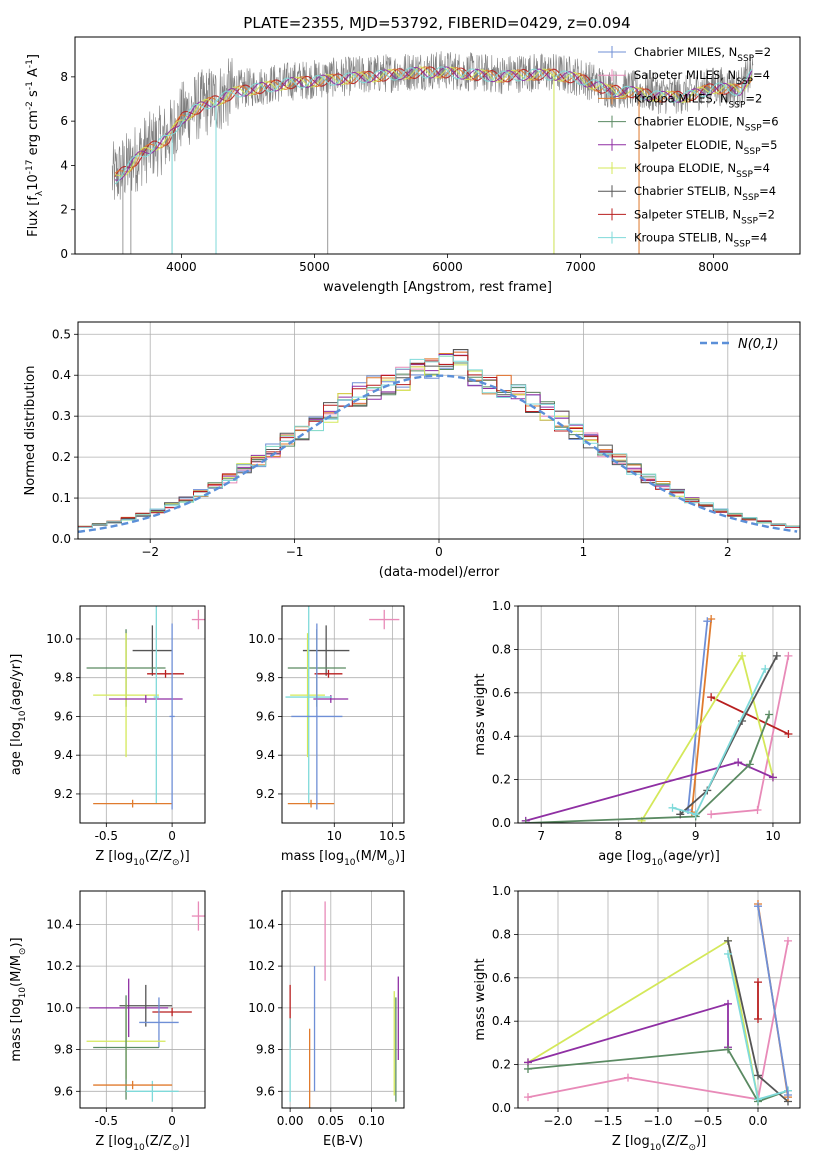 This screenshot has height=1170, width=819. I want to click on y-tick-label: 0.4, so click(501, 736).